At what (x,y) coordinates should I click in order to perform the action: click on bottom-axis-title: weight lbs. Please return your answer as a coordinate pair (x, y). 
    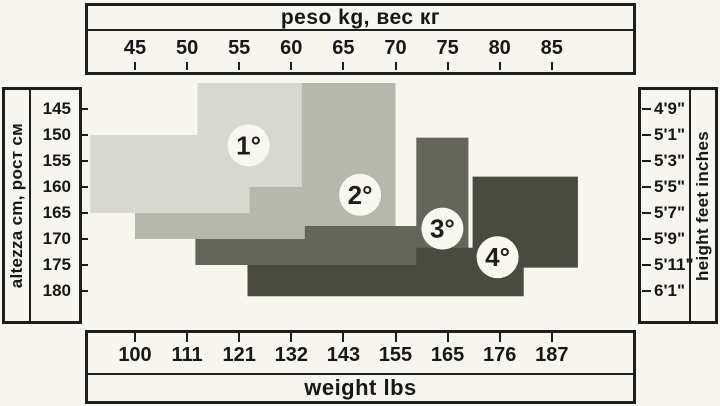
    Looking at the image, I should click on (360, 386).